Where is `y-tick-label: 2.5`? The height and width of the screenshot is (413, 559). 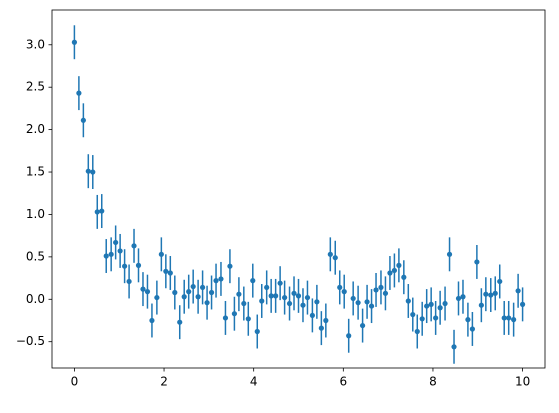
y-tick-label: 2.5 is located at coordinates (35, 87).